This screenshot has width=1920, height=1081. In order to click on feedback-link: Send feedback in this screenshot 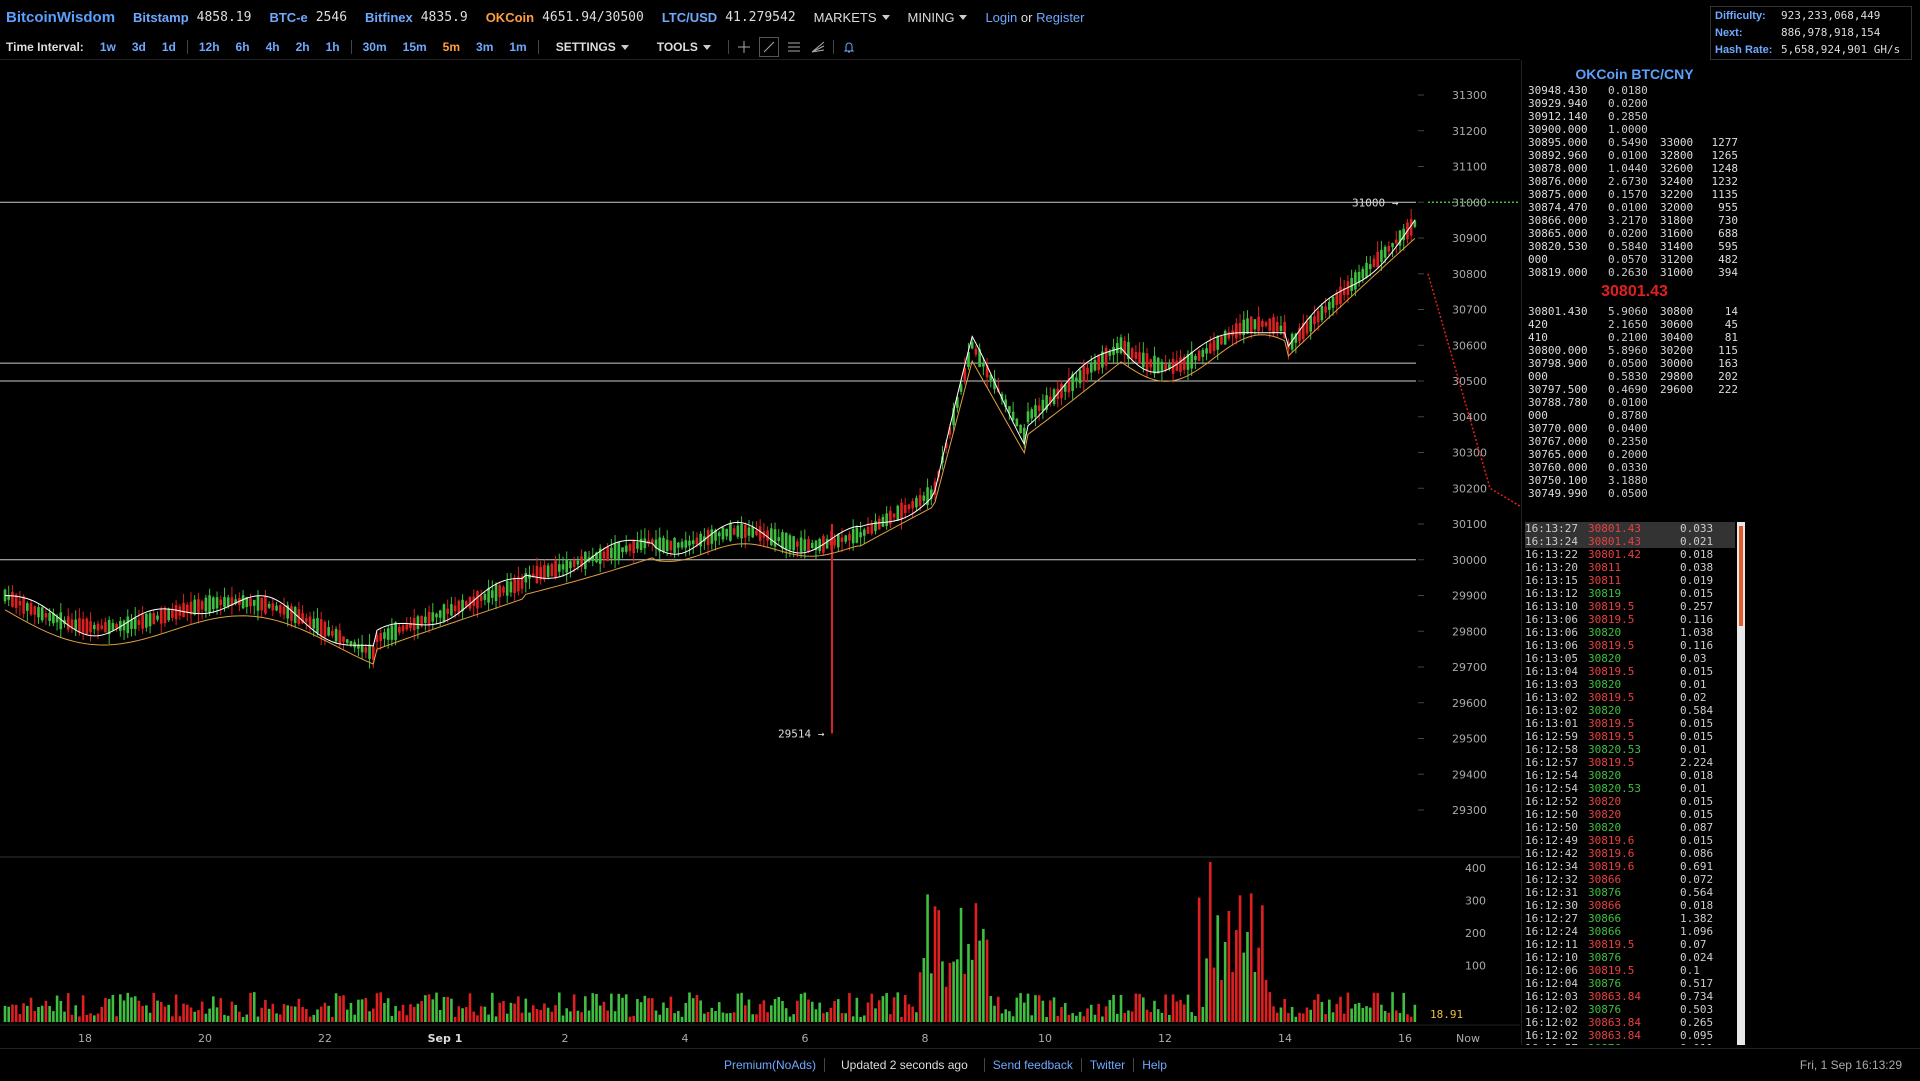, I will do `click(1032, 1065)`.